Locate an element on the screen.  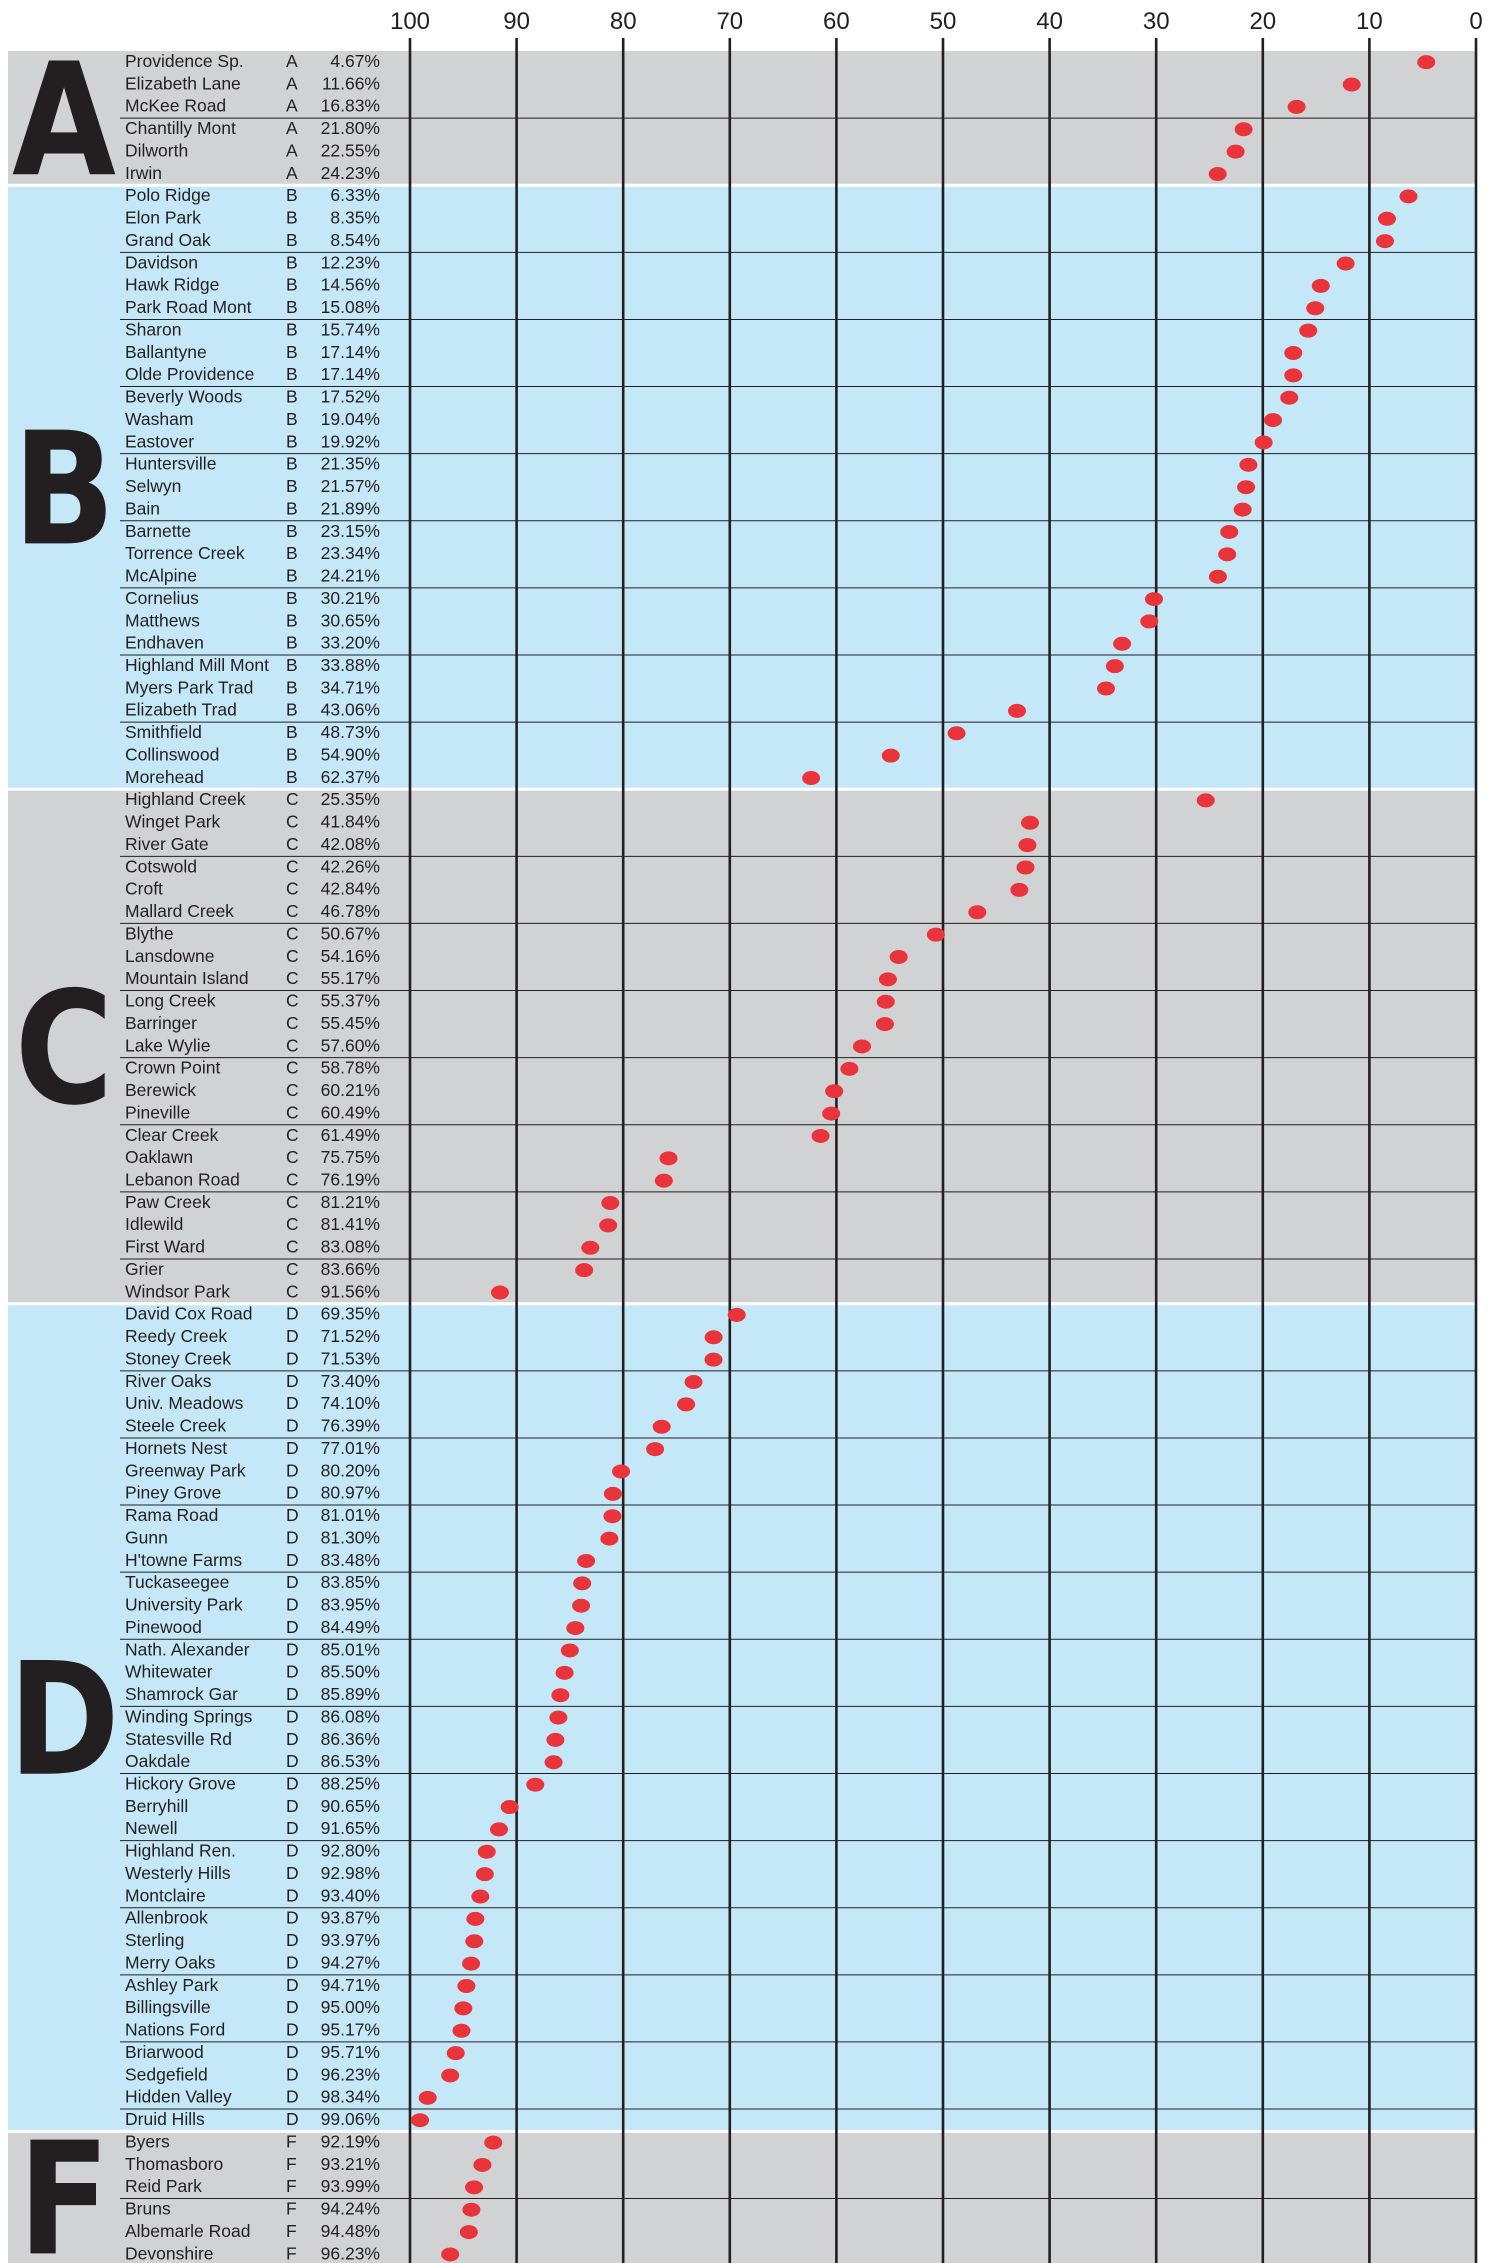
table-row: Long Creek C 55.37% is located at coordinates (252, 1001).